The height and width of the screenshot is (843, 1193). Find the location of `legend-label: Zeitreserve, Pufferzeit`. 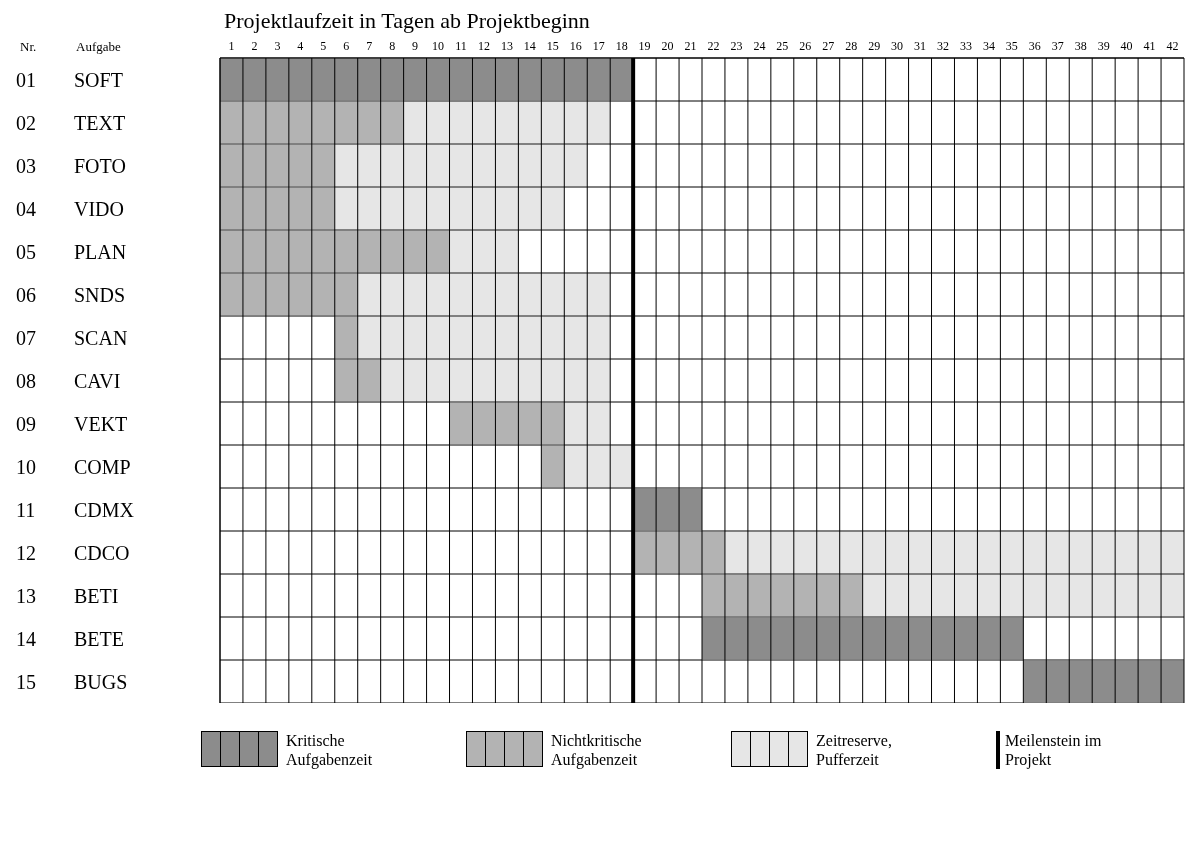

legend-label: Zeitreserve, Pufferzeit is located at coordinates (854, 750).